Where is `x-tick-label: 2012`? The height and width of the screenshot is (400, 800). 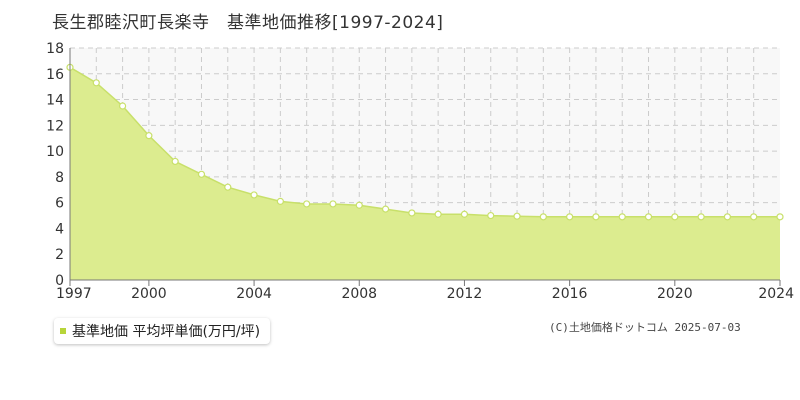 x-tick-label: 2012 is located at coordinates (465, 294).